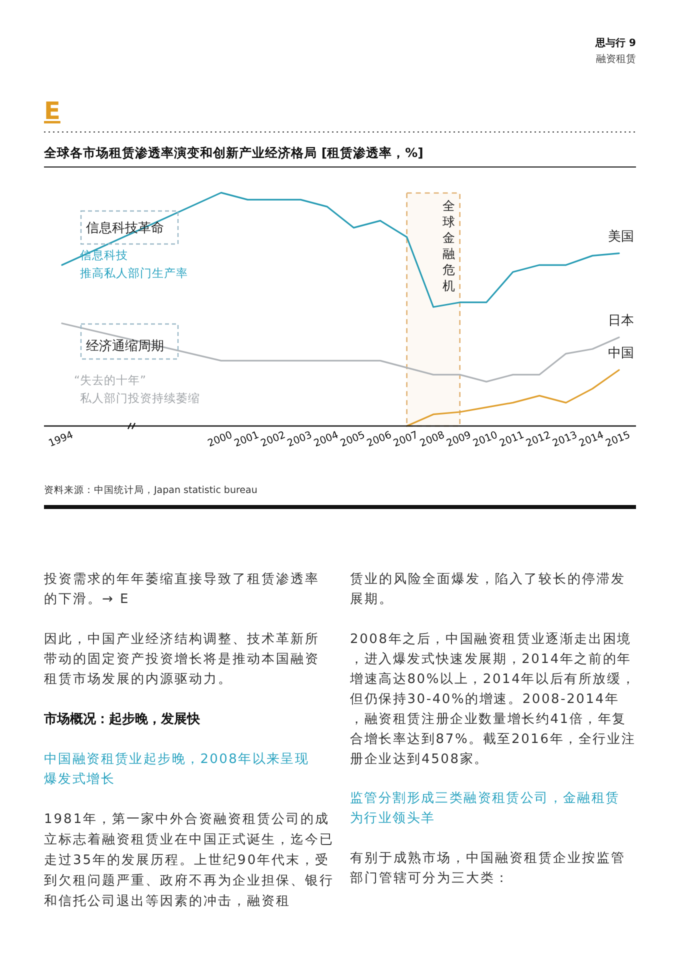 The height and width of the screenshot is (964, 680). Describe the element at coordinates (122, 719) in the screenshot. I see `text: 市场概况：起步晚，发展快` at that location.